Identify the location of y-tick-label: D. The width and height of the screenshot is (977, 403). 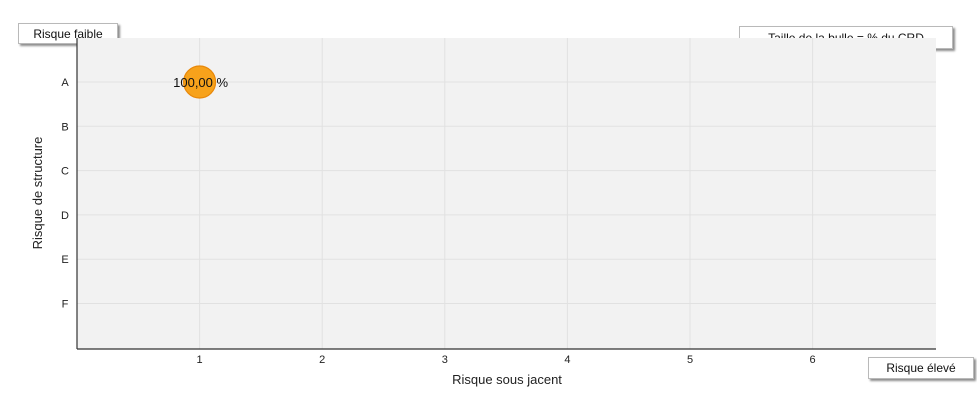
(65, 216).